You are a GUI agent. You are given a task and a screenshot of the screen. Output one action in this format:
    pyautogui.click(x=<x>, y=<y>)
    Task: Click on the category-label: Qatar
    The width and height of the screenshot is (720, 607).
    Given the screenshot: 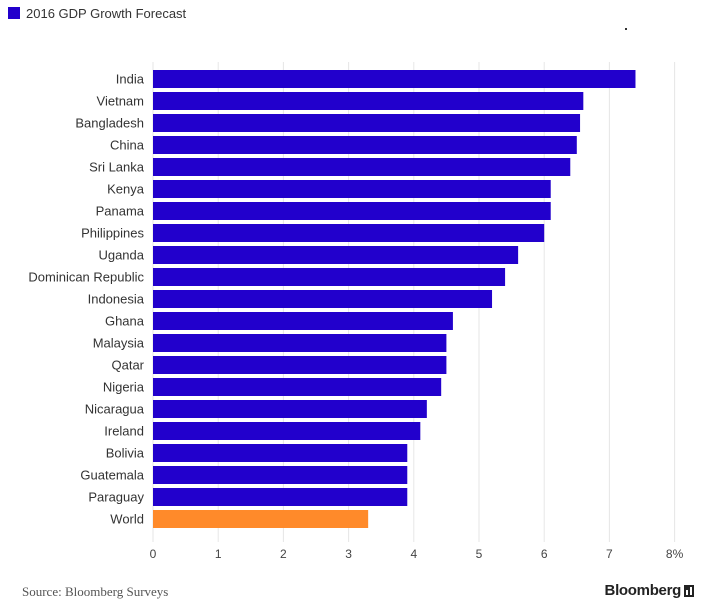 What is the action you would take?
    pyautogui.click(x=127, y=365)
    